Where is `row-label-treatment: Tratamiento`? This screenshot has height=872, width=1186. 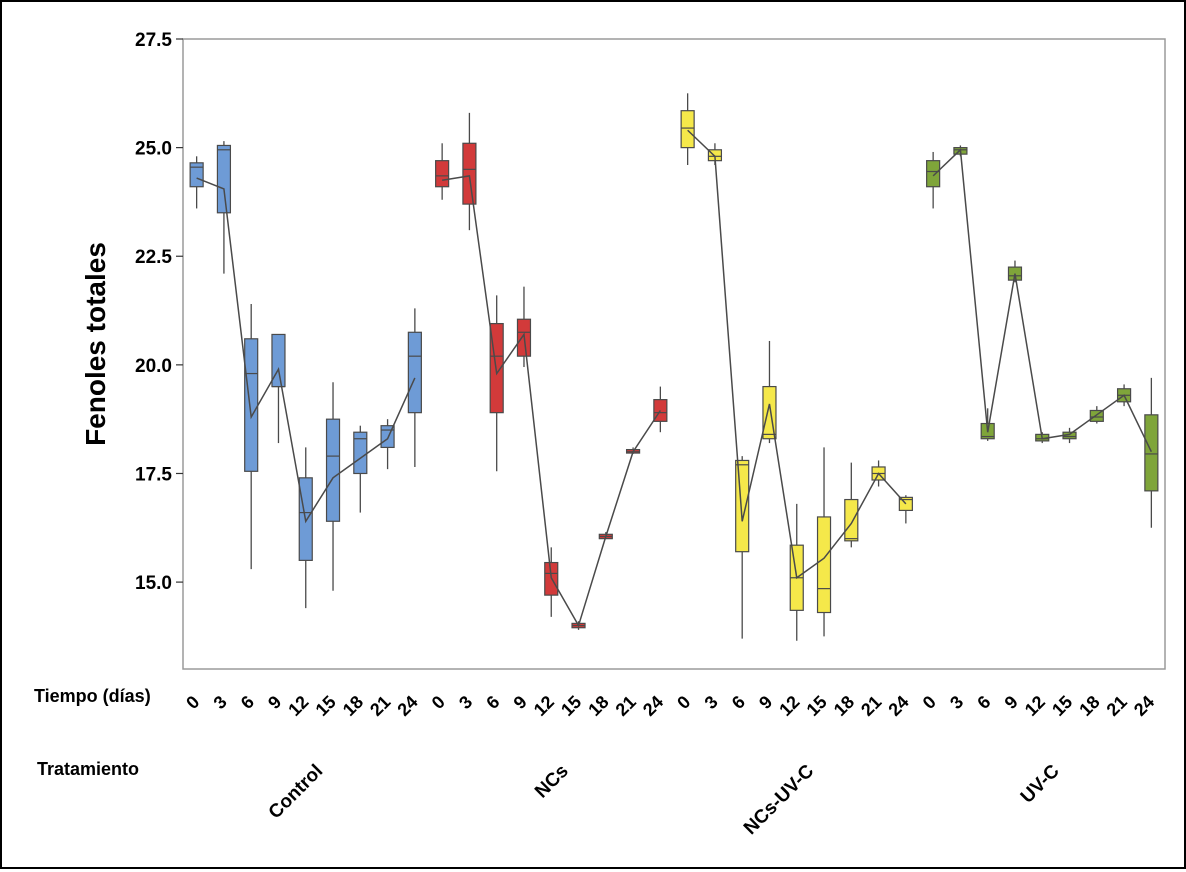
row-label-treatment: Tratamiento is located at coordinates (88, 769).